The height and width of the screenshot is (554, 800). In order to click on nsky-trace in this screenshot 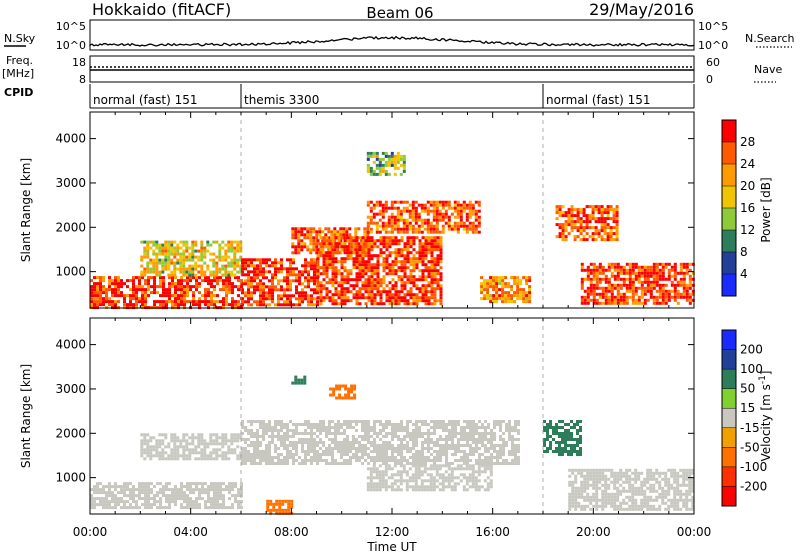, I will do `click(392, 41)`.